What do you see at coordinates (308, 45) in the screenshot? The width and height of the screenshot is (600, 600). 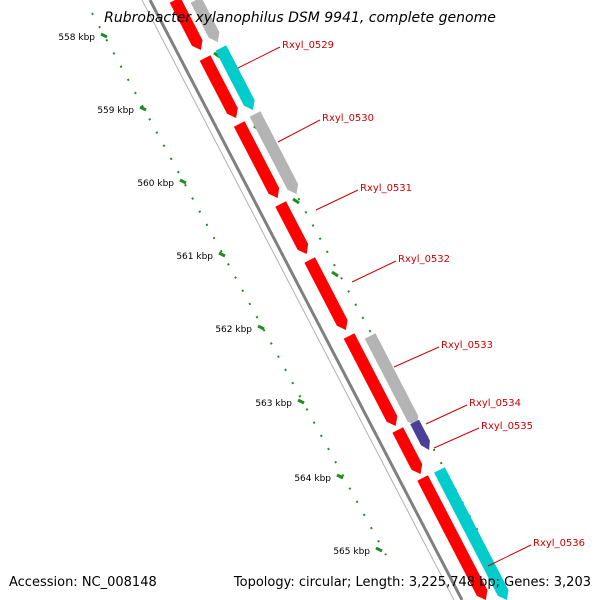 I see `gene-label: Rxyl_0529` at bounding box center [308, 45].